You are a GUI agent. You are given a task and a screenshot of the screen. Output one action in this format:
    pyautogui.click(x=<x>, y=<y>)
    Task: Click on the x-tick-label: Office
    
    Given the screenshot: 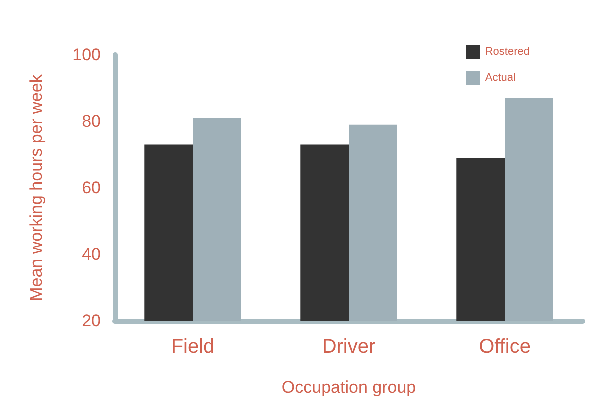 What is the action you would take?
    pyautogui.click(x=505, y=347)
    